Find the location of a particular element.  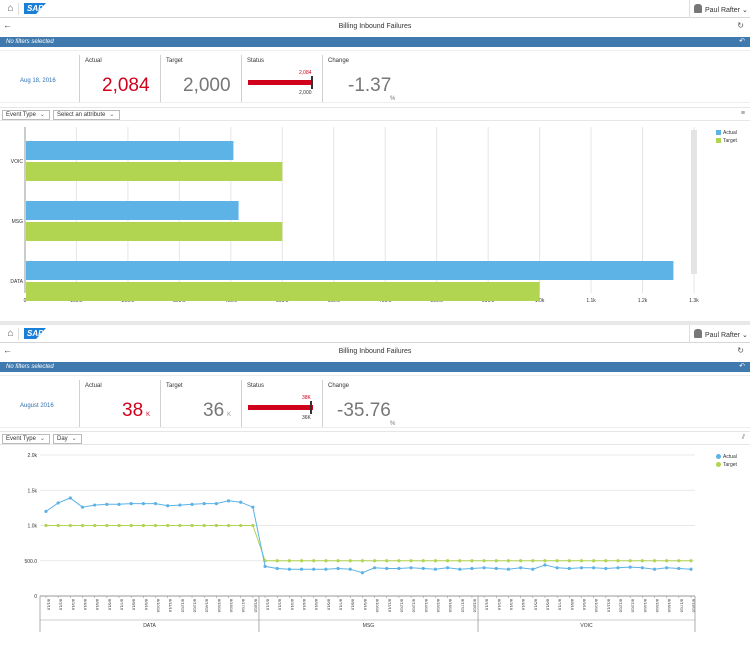

kpi-target: Target 2,000 is located at coordinates (199, 78).